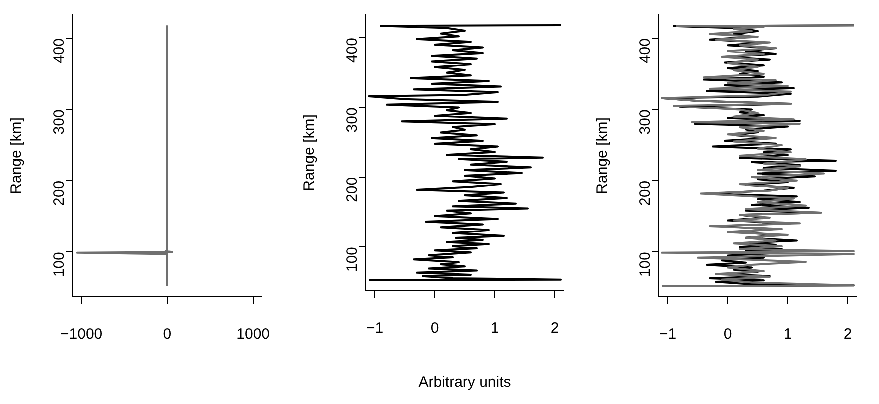 The height and width of the screenshot is (404, 879). What do you see at coordinates (465, 383) in the screenshot?
I see `x-axis-title: Arbitrary units` at bounding box center [465, 383].